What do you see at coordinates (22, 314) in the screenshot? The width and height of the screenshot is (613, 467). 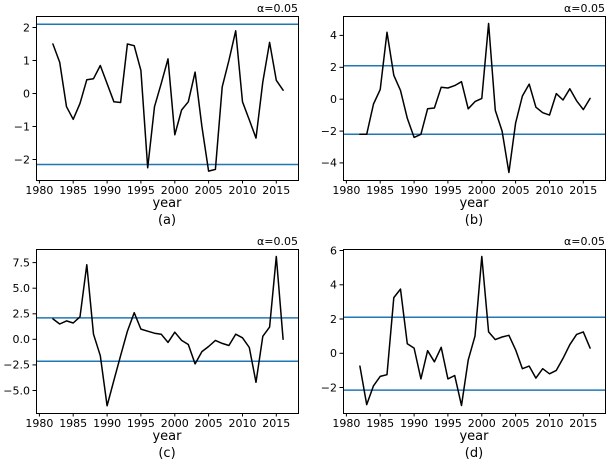 I see `y-tick-label: 2.5` at bounding box center [22, 314].